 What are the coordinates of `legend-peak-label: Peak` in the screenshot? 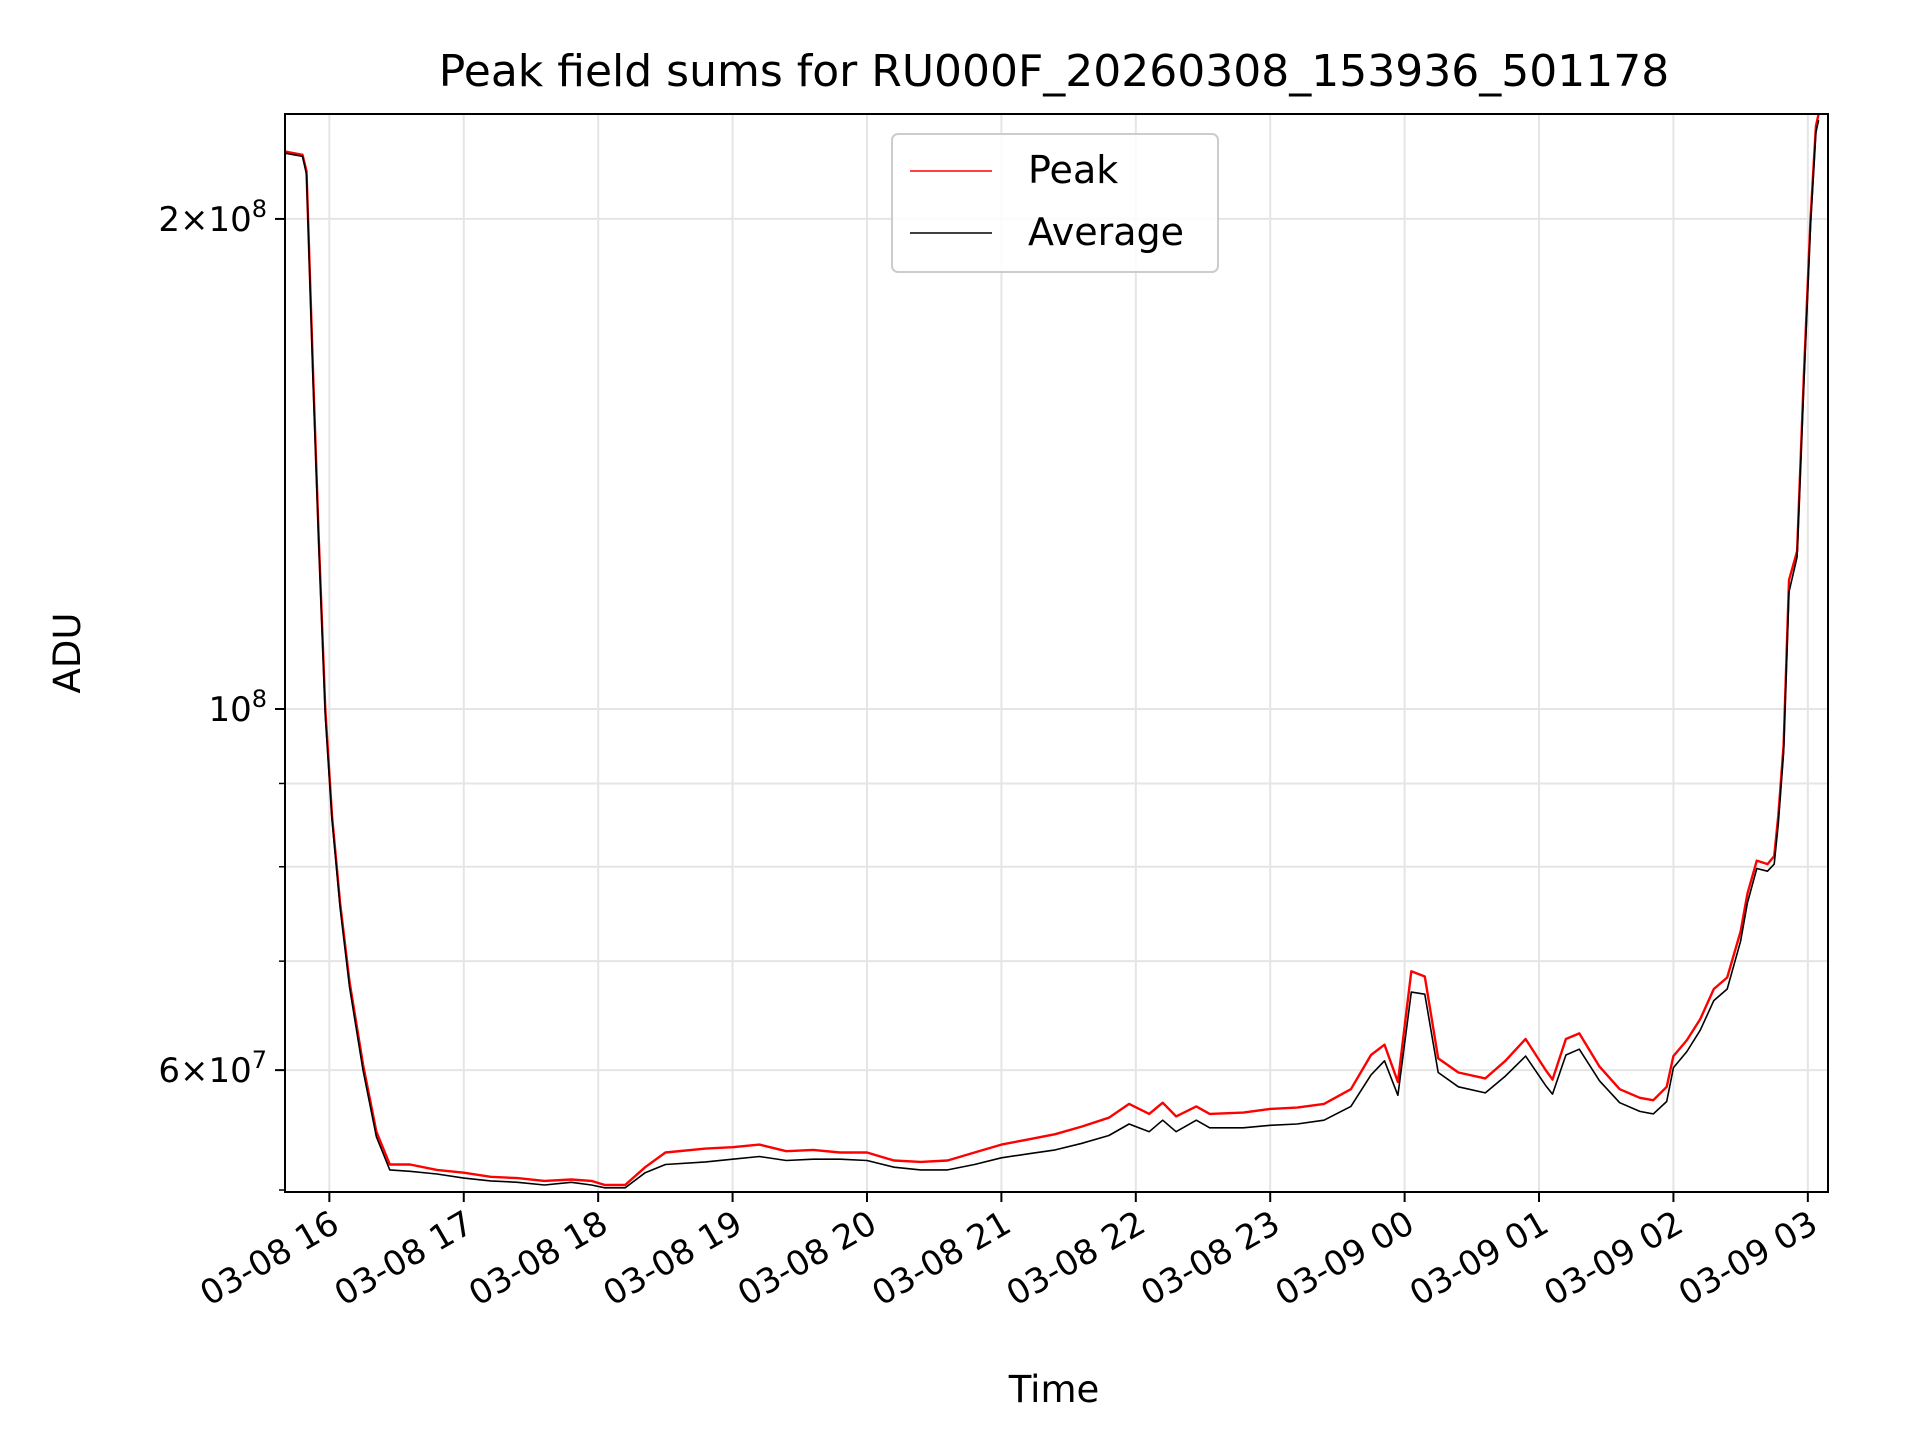 It's located at (1073, 170).